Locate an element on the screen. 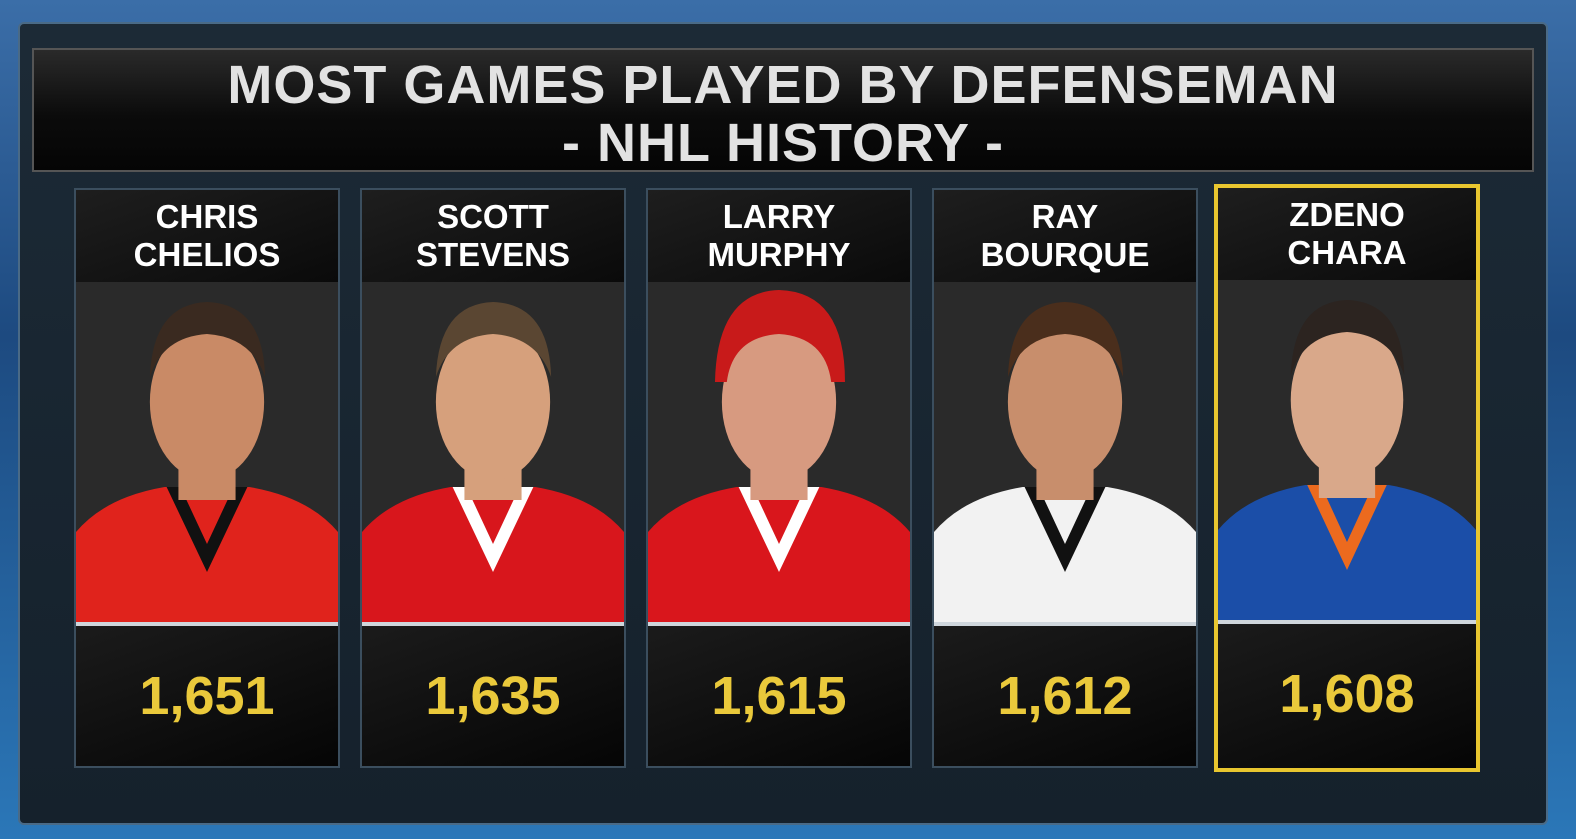 The width and height of the screenshot is (1576, 839). player-name: SCOTT STEVENS is located at coordinates (493, 236).